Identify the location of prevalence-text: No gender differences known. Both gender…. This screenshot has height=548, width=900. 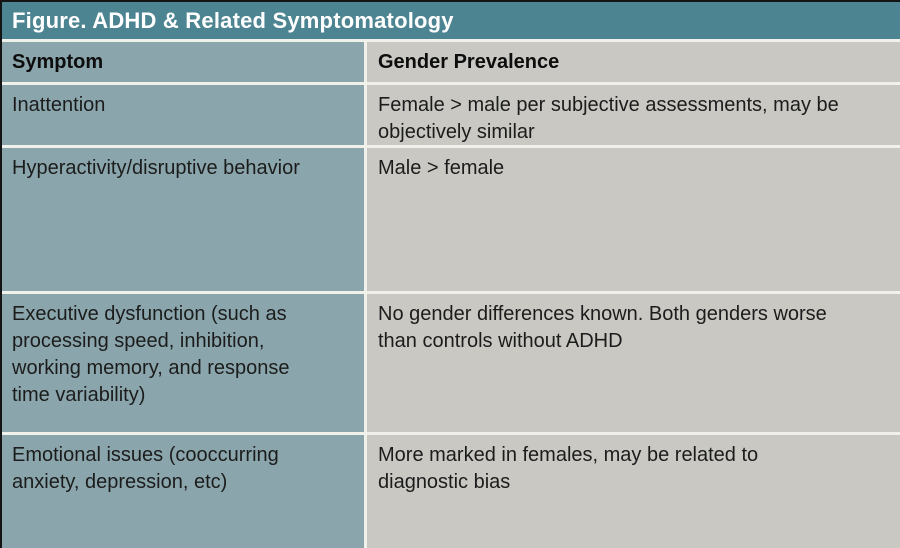
(602, 327).